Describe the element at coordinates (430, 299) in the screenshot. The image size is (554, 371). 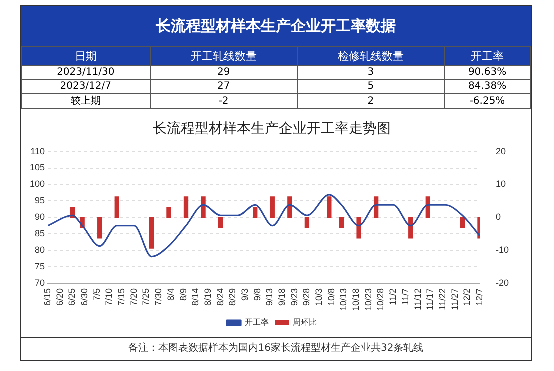
I see `x-tick-label: 11/17` at that location.